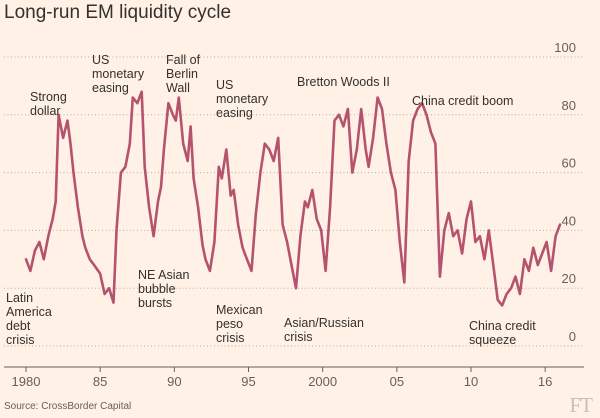 This screenshot has width=600, height=418. What do you see at coordinates (565, 47) in the screenshot?
I see `y-tick-label: 100` at bounding box center [565, 47].